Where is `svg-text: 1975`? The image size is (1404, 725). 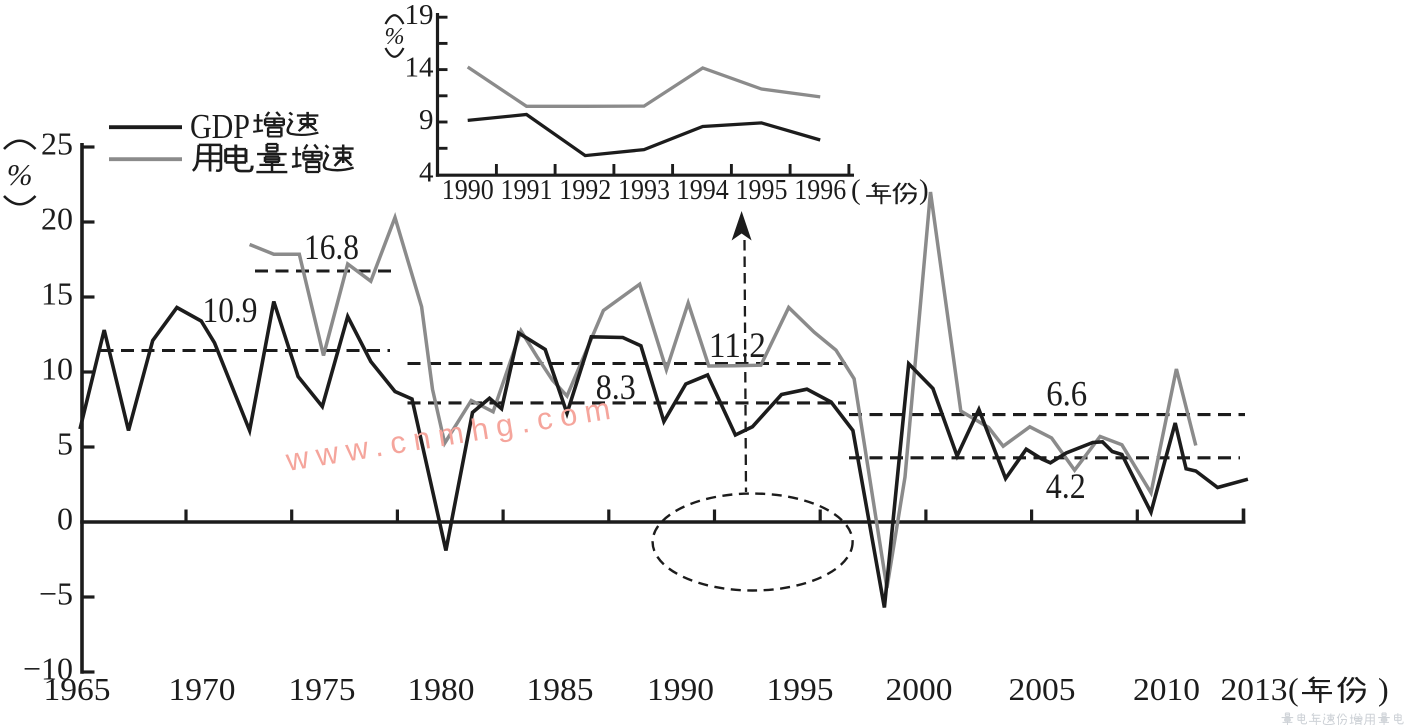
svg-text: 1975 is located at coordinates (322, 689).